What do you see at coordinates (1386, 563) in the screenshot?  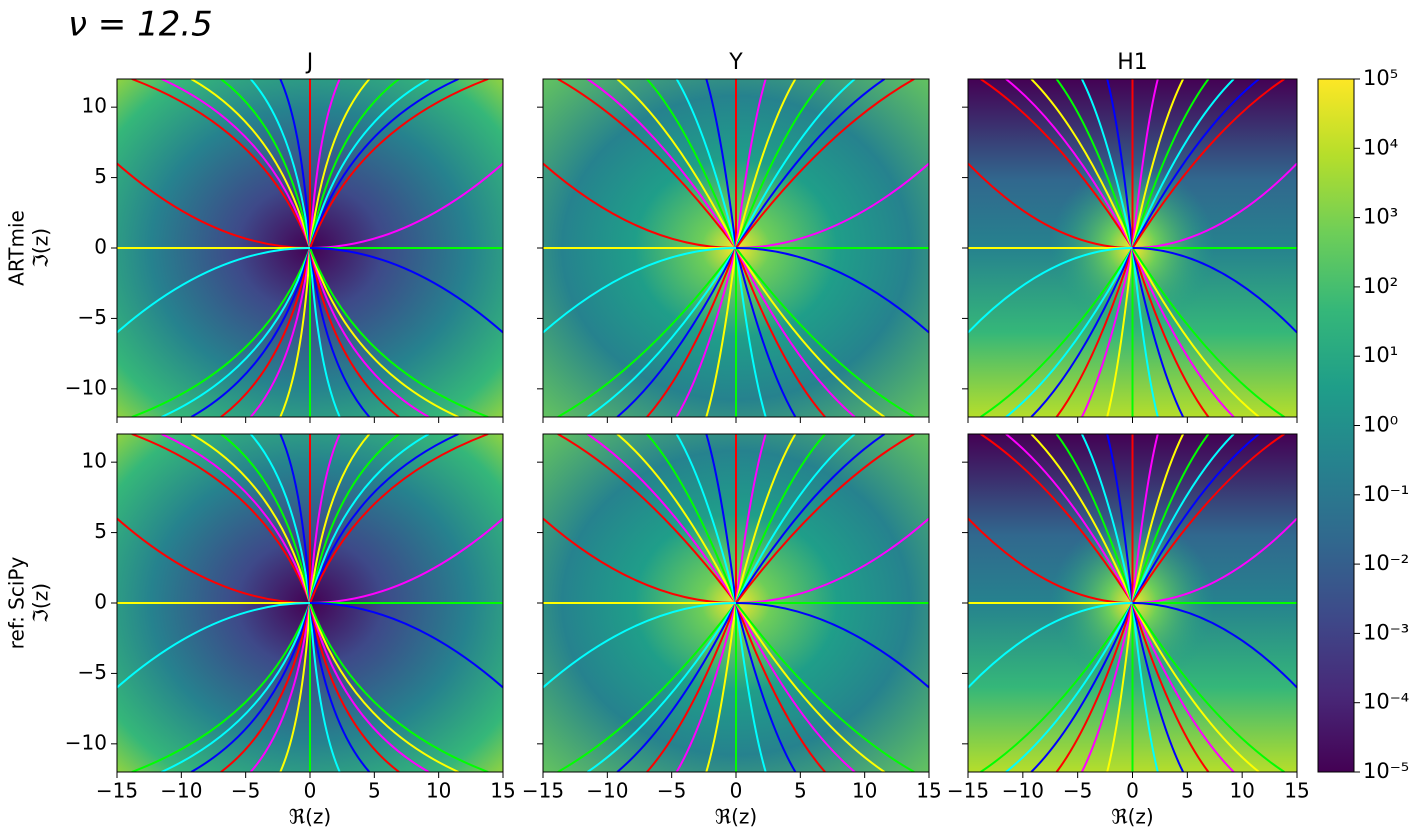 I see `colorbar-tick-label: 10⁻²` at bounding box center [1386, 563].